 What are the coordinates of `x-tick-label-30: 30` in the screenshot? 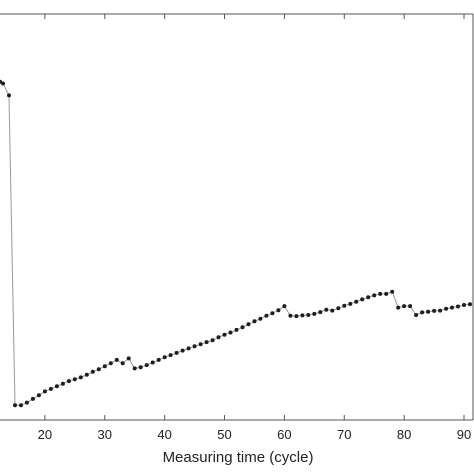 It's located at (105, 434).